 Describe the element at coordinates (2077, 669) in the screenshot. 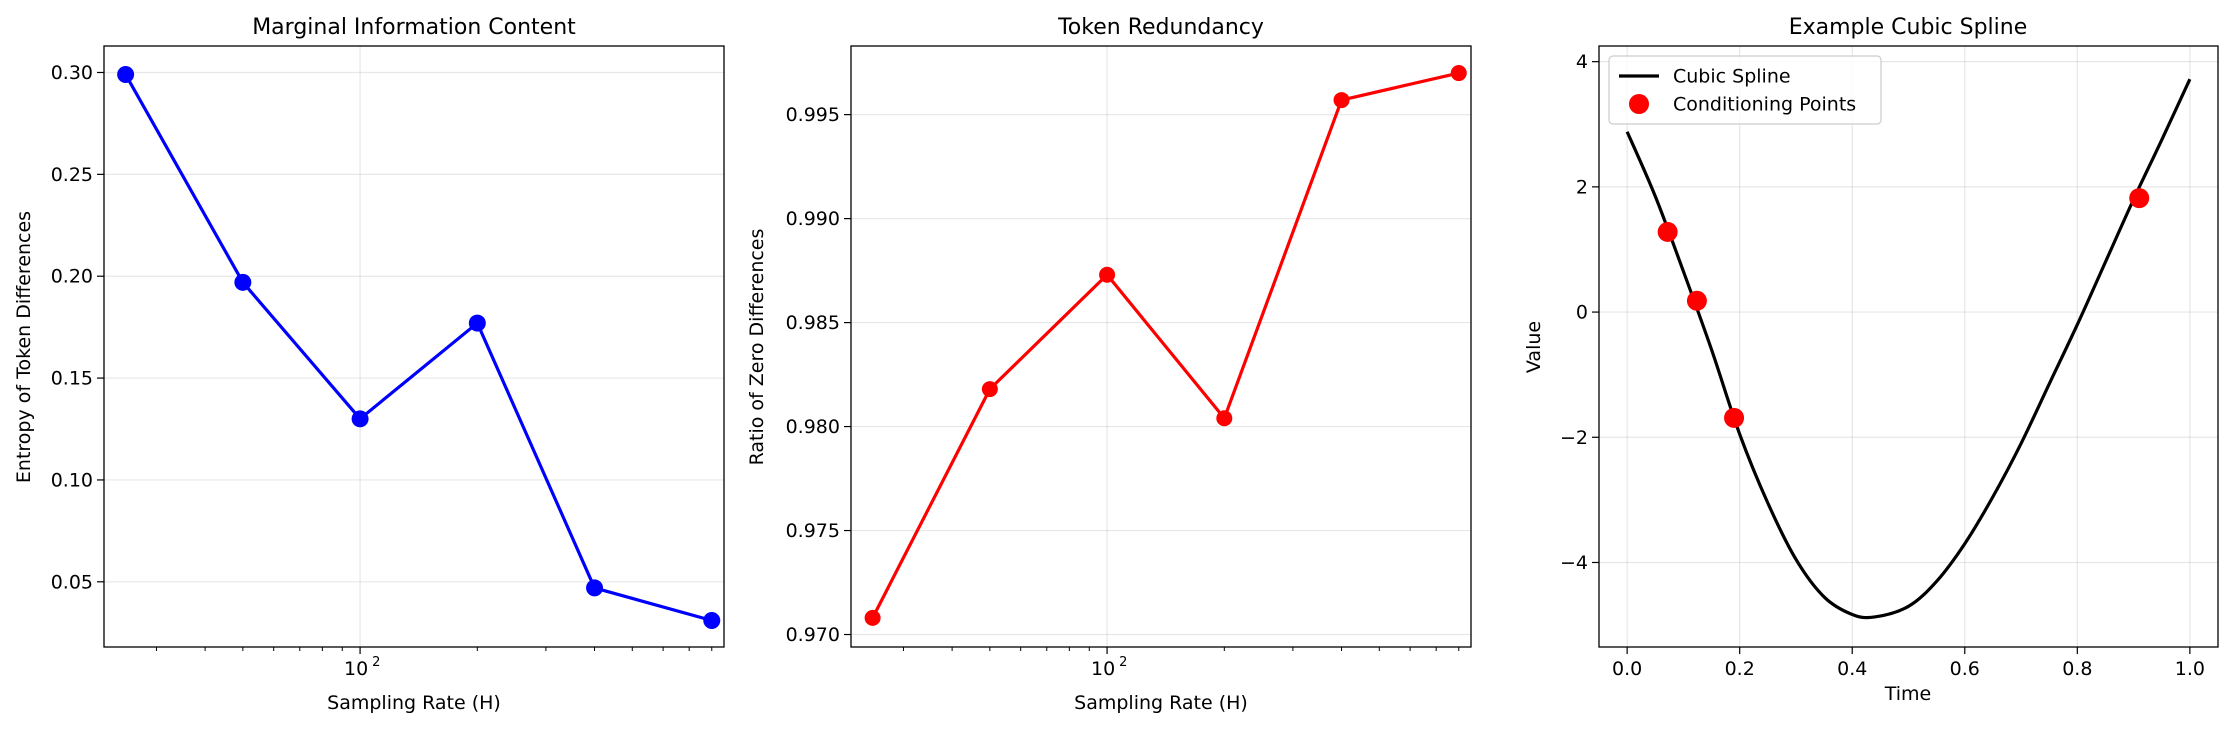

I see `chart-3-x-tick-label: 0.8` at that location.